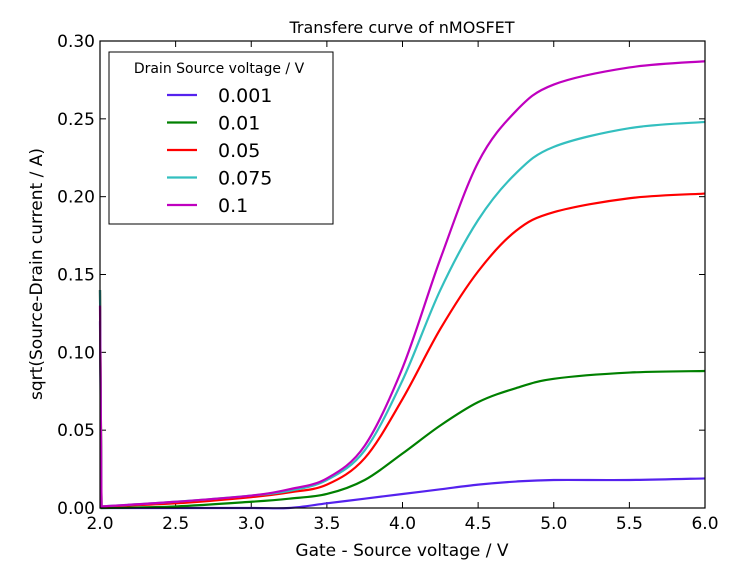 Image resolution: width=743 pixels, height=576 pixels. Describe the element at coordinates (76, 42) in the screenshot. I see `y-tick-label: 0.30` at that location.